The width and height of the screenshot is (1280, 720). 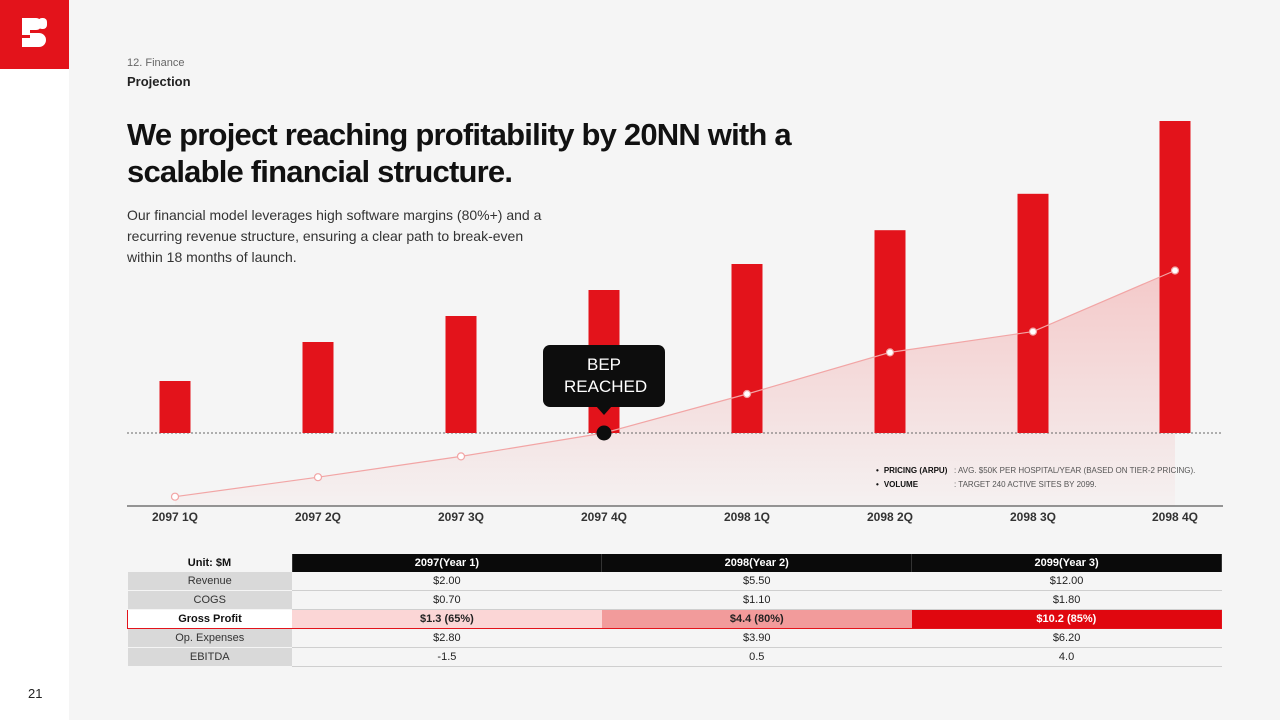 I want to click on table-cell: $1.10, so click(x=756, y=600).